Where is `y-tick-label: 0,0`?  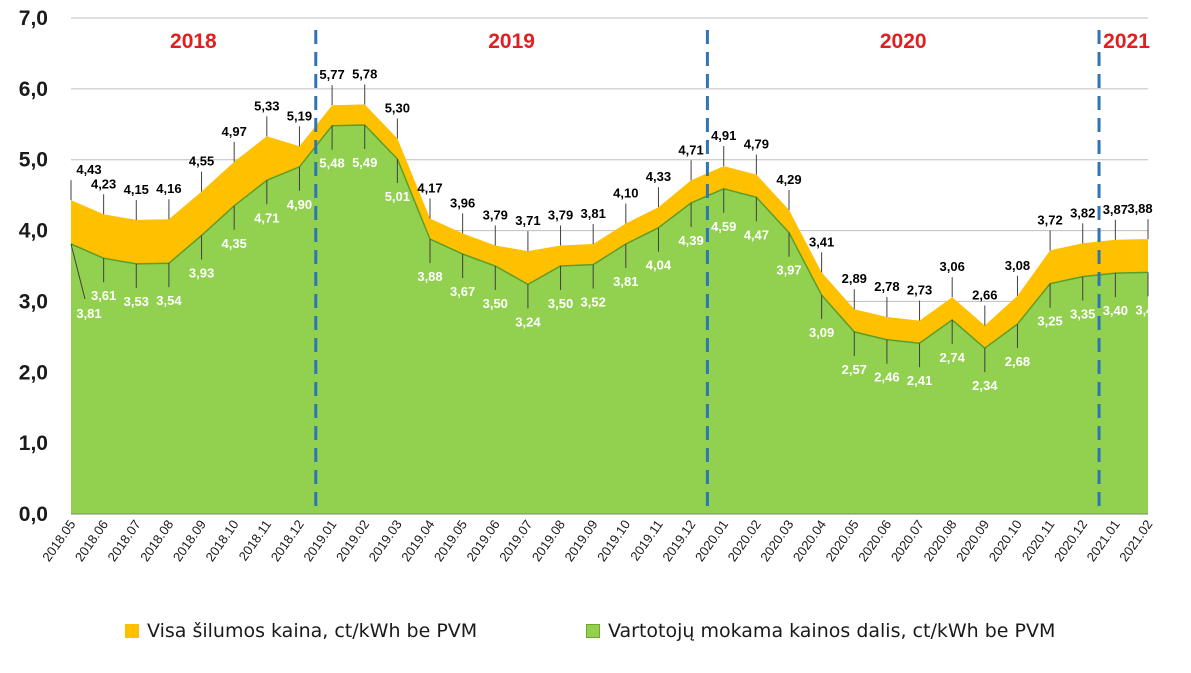
y-tick-label: 0,0 is located at coordinates (33, 514).